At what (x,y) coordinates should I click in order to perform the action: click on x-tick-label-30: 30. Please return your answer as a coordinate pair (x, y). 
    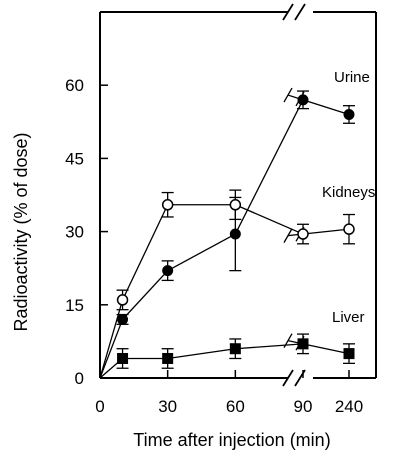
    Looking at the image, I should click on (167, 406).